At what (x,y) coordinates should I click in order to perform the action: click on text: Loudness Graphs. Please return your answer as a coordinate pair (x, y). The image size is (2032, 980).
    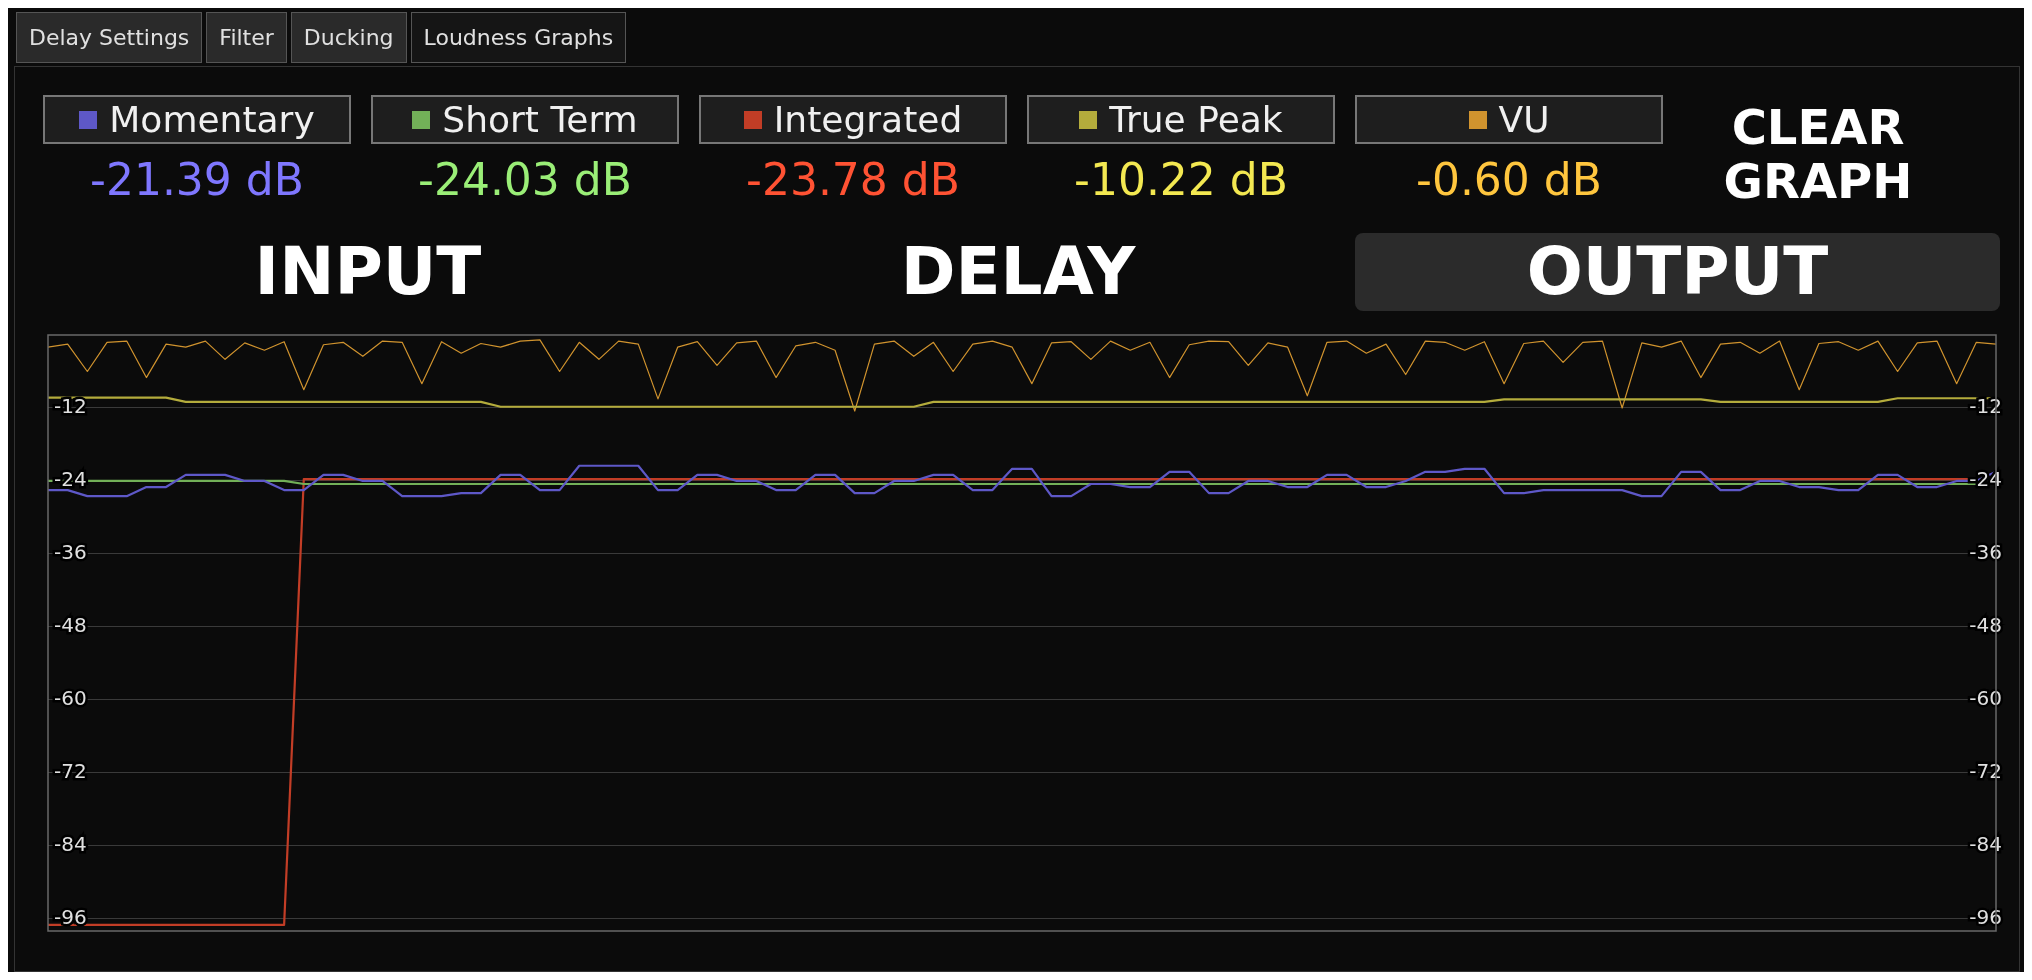
    Looking at the image, I should click on (518, 37).